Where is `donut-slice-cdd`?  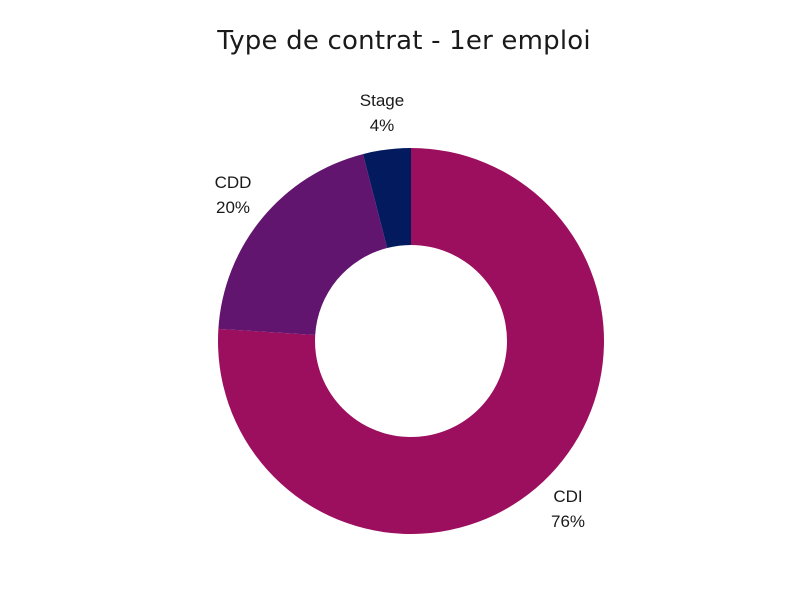 donut-slice-cdd is located at coordinates (303, 244).